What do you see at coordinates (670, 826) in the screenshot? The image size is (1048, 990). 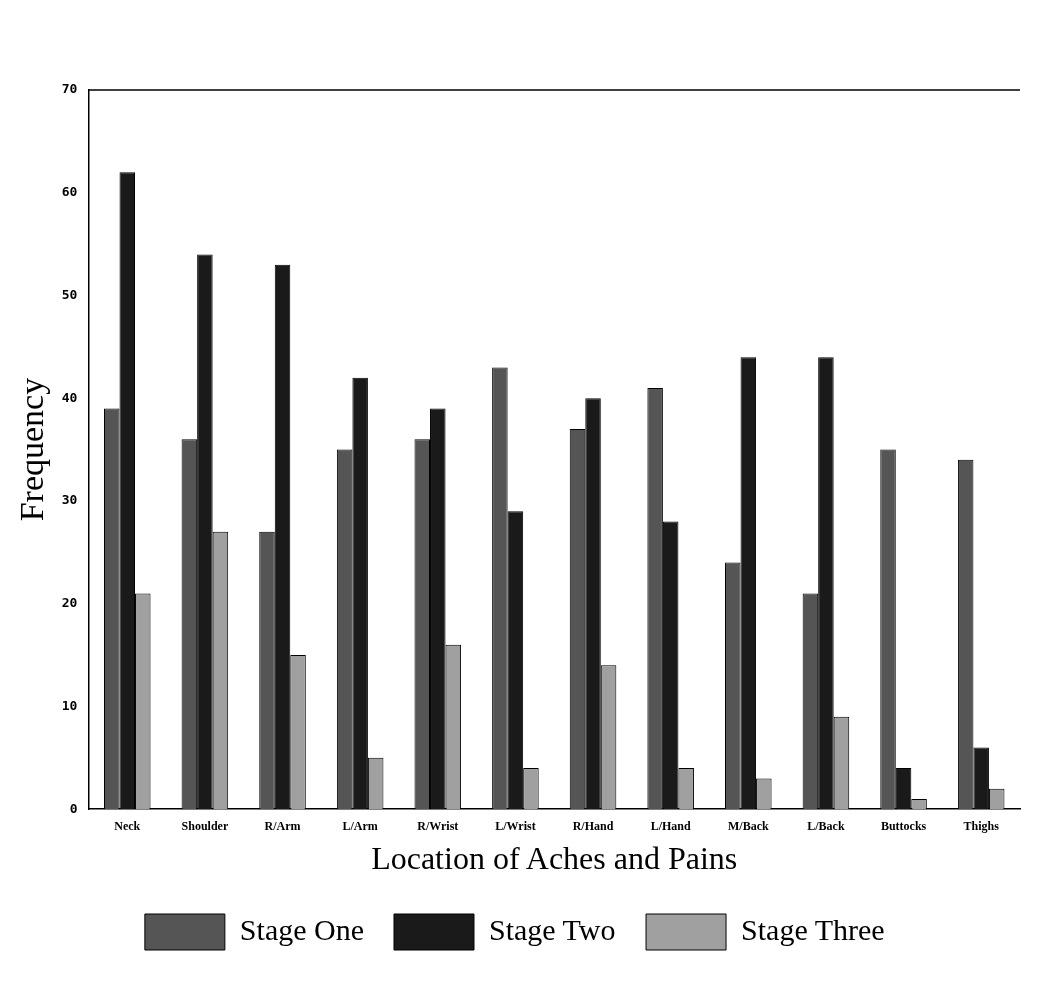 I see `x-tick-label: L/Hand` at bounding box center [670, 826].